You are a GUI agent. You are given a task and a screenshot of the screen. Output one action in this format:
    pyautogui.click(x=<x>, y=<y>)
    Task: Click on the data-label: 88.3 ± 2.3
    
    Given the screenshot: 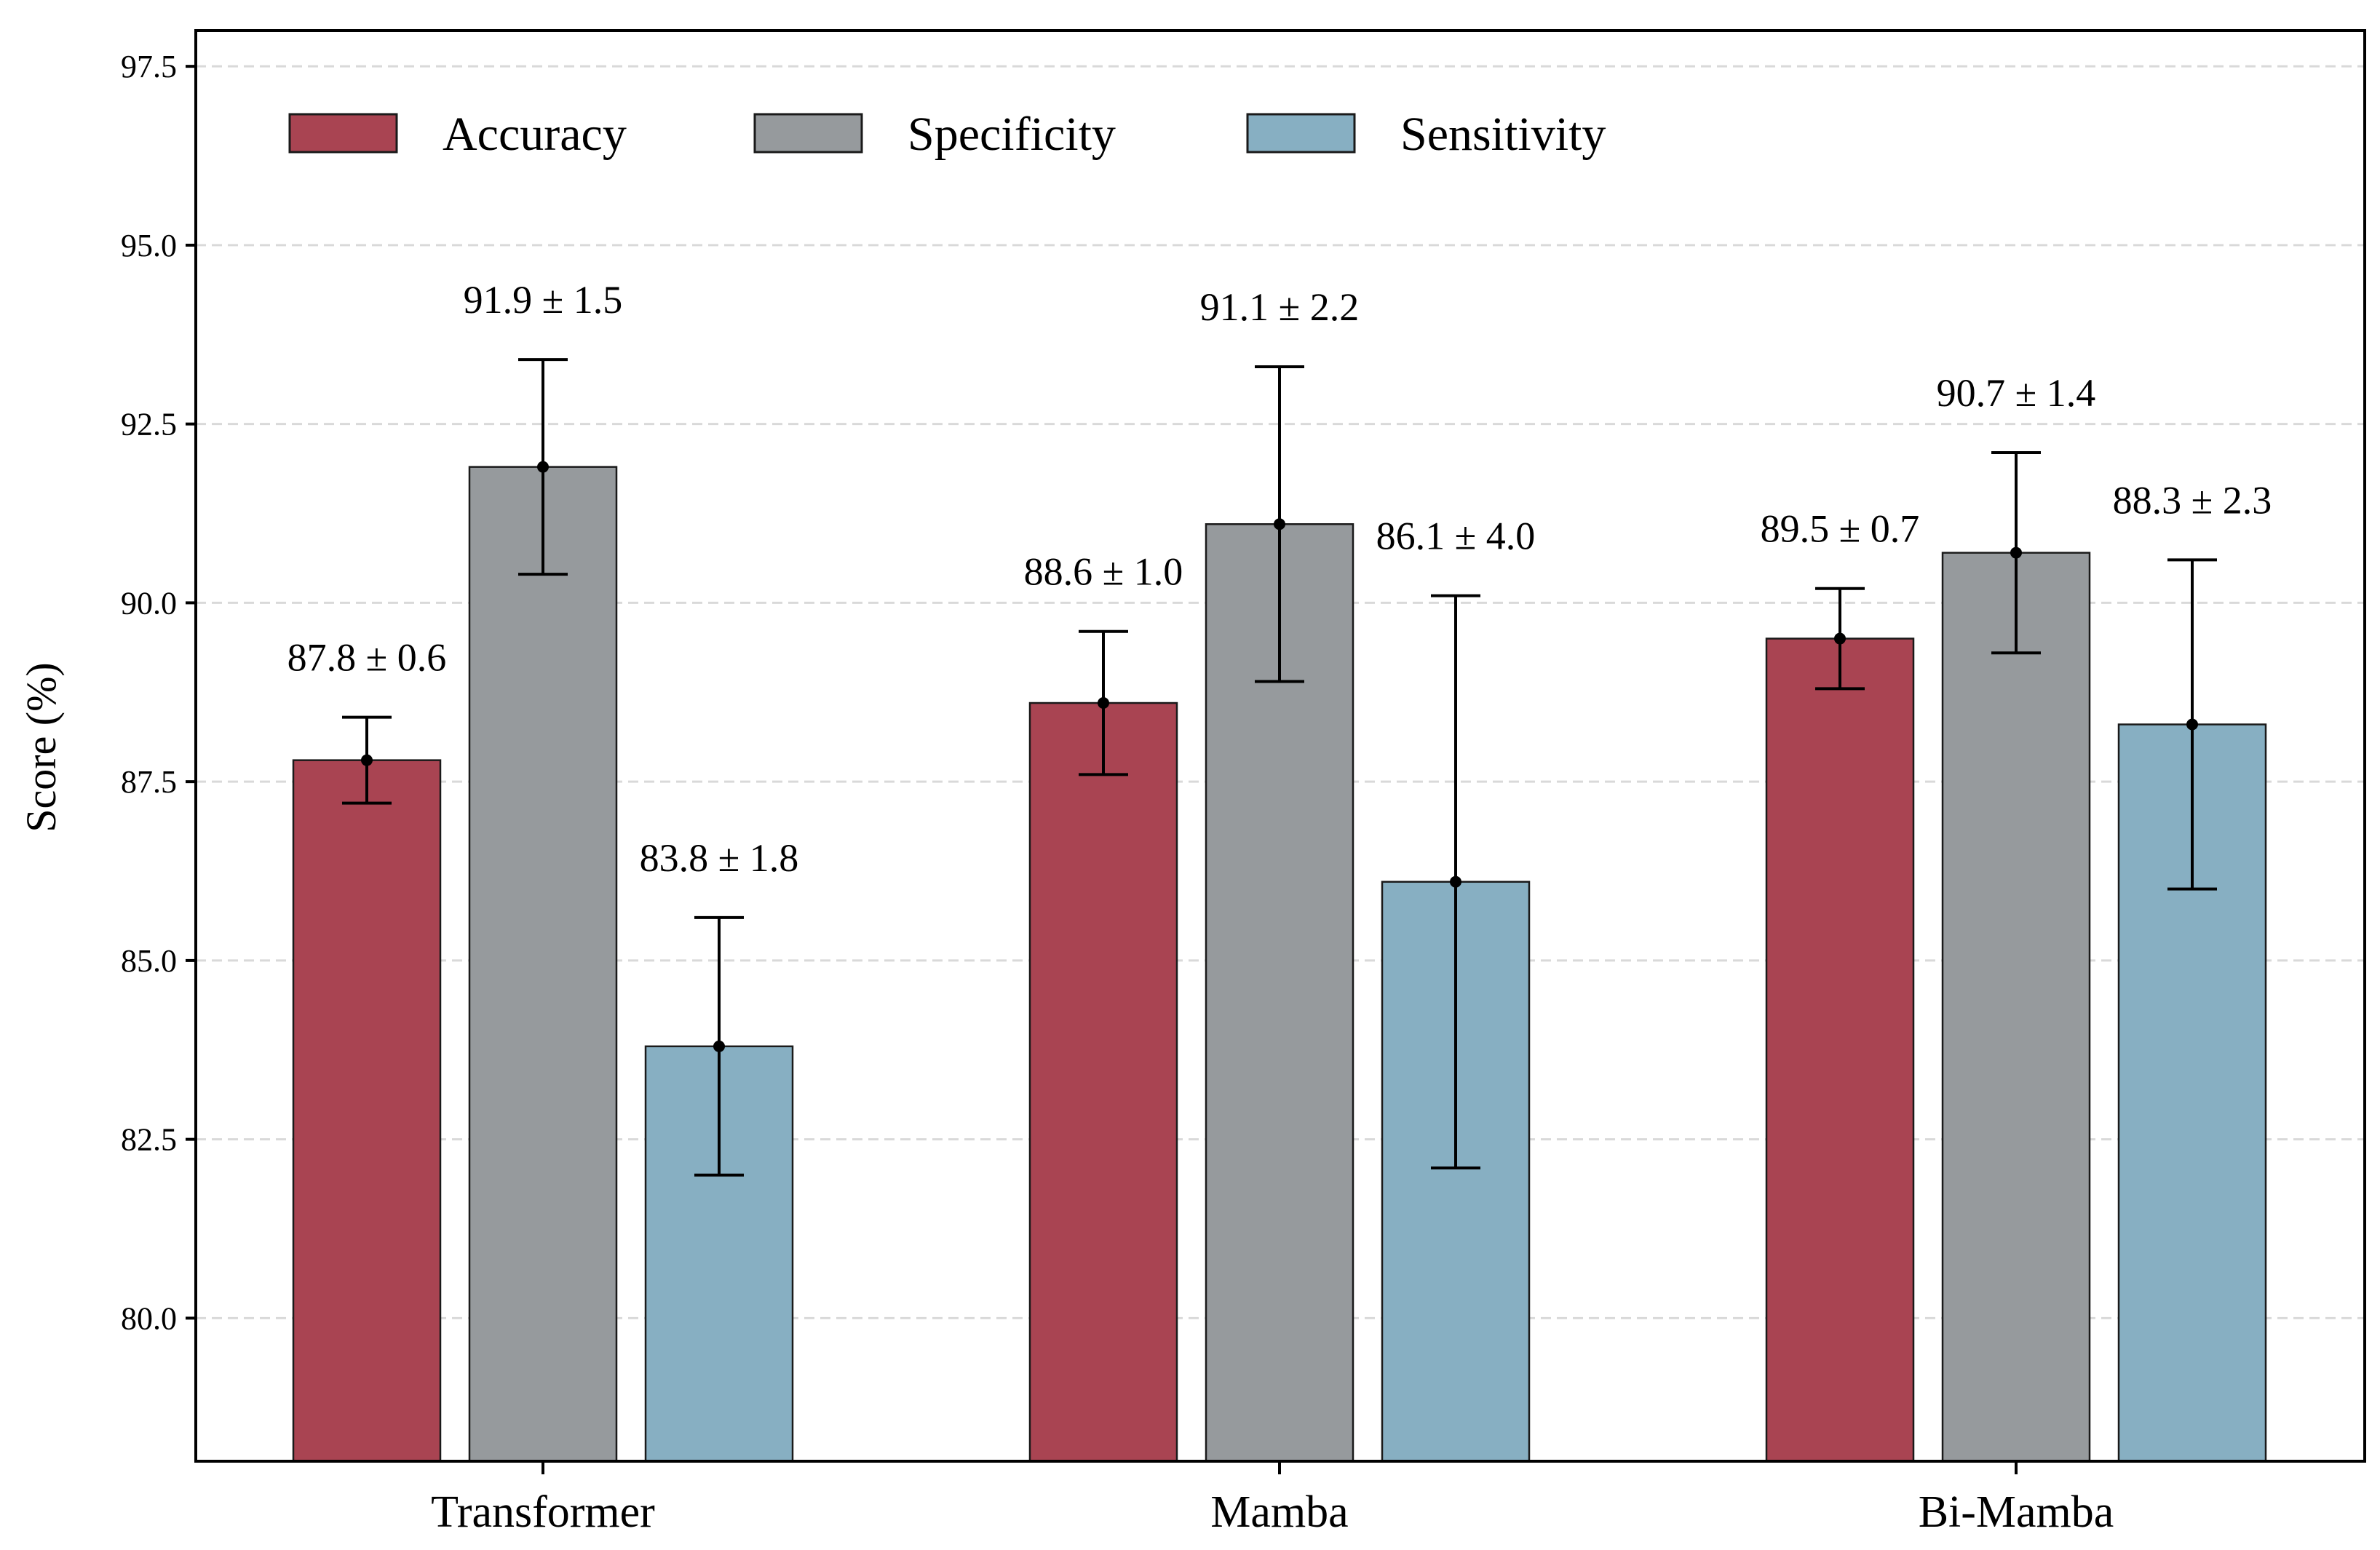 What is the action you would take?
    pyautogui.click(x=2192, y=500)
    